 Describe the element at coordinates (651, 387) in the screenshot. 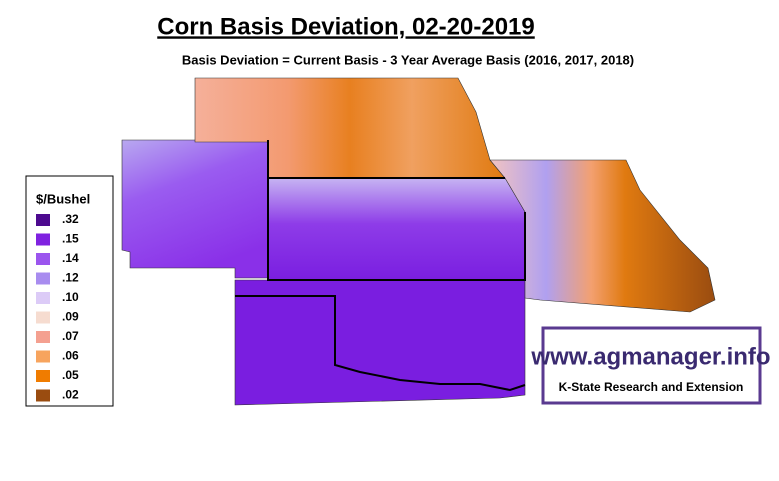

I see `logo-org: K-State Research and Extension` at that location.